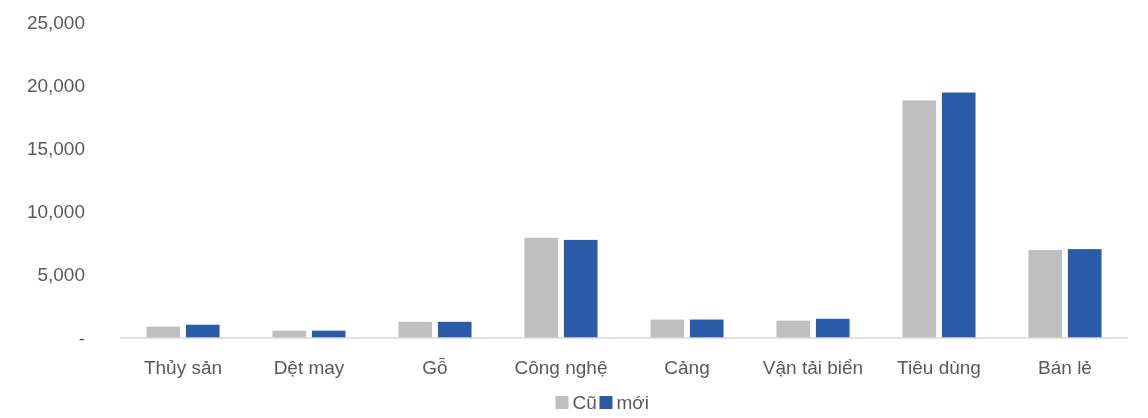  I want to click on y-tick-label: 15,000, so click(55, 149).